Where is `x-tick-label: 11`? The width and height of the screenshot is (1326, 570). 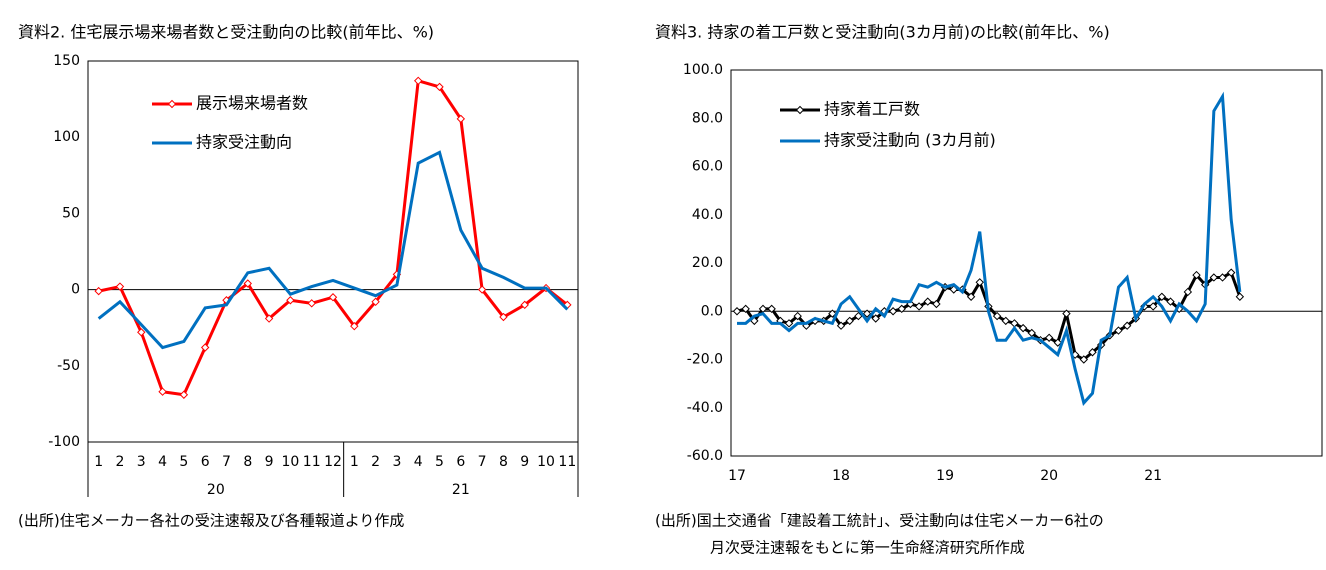 x-tick-label: 11 is located at coordinates (567, 462).